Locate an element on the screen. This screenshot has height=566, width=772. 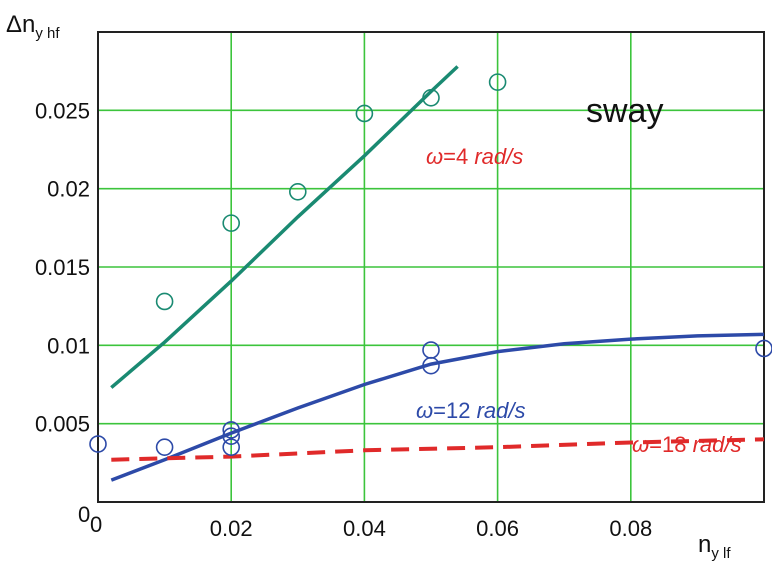
annotation-omega-18: ω=18 rad/s is located at coordinates (687, 444).